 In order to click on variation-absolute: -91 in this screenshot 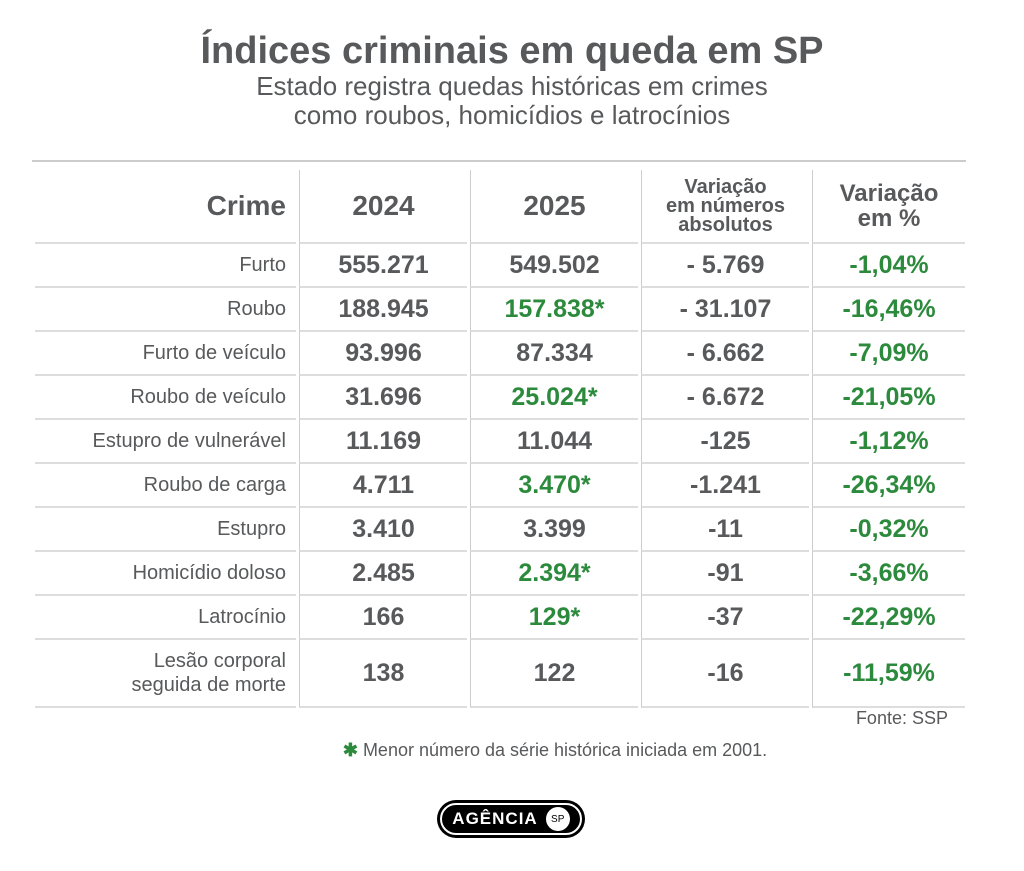, I will do `click(725, 572)`.